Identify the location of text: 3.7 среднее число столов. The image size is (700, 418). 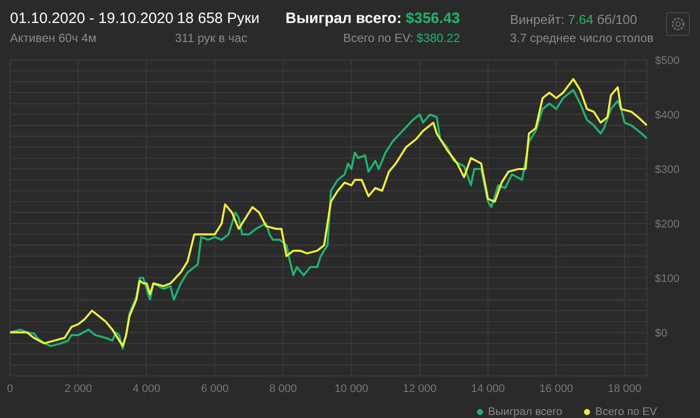
(582, 38).